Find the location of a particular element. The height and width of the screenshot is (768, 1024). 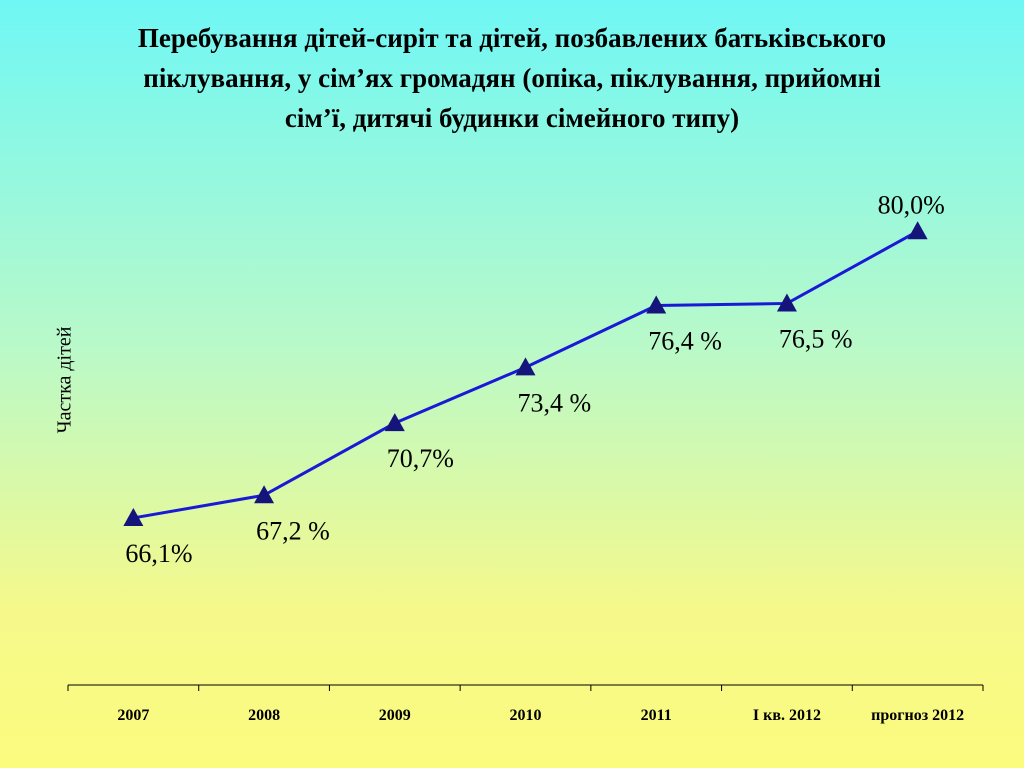

value-label: 70,7% is located at coordinates (420, 458).